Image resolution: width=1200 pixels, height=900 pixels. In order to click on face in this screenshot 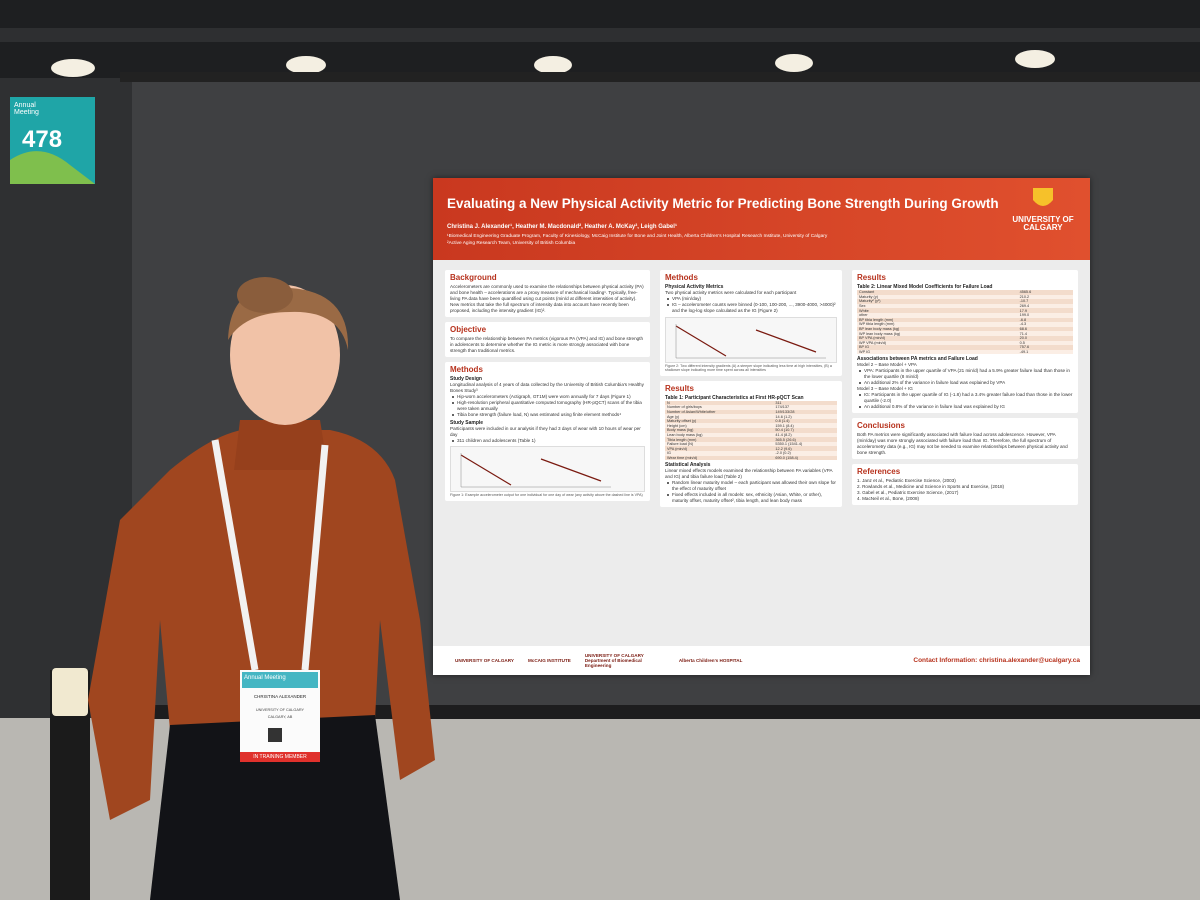, I will do `click(285, 355)`.